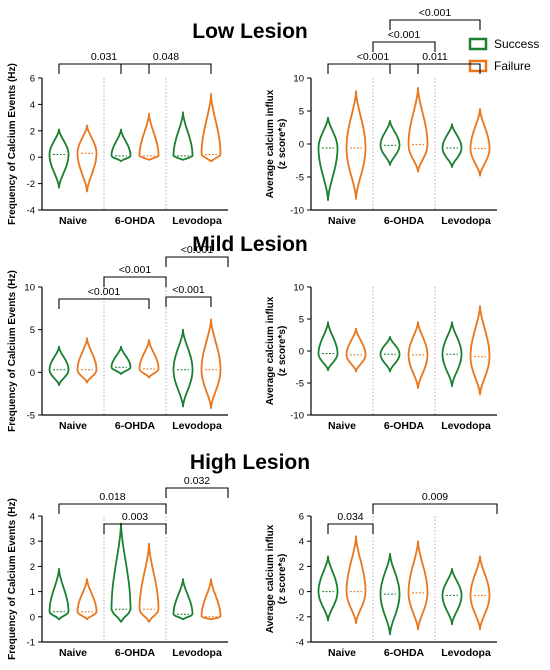 The width and height of the screenshot is (550, 670). I want to click on significance-label: 0.003, so click(135, 517).